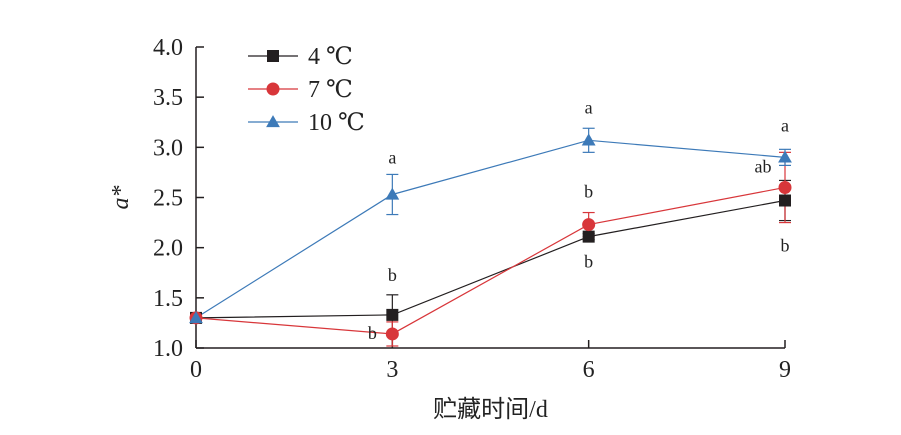 This screenshot has width=901, height=435. I want to click on legend-label: 10 ℃, so click(336, 123).